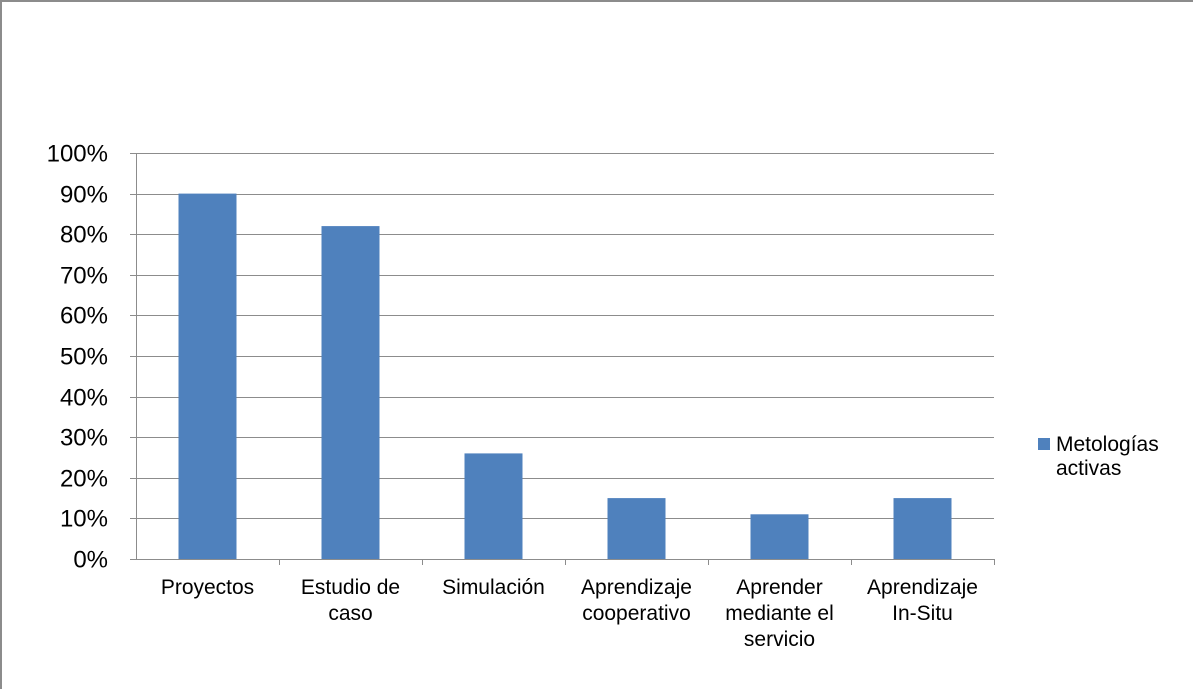 The height and width of the screenshot is (691, 1193). I want to click on y-tick-label: 100%, so click(77, 154).